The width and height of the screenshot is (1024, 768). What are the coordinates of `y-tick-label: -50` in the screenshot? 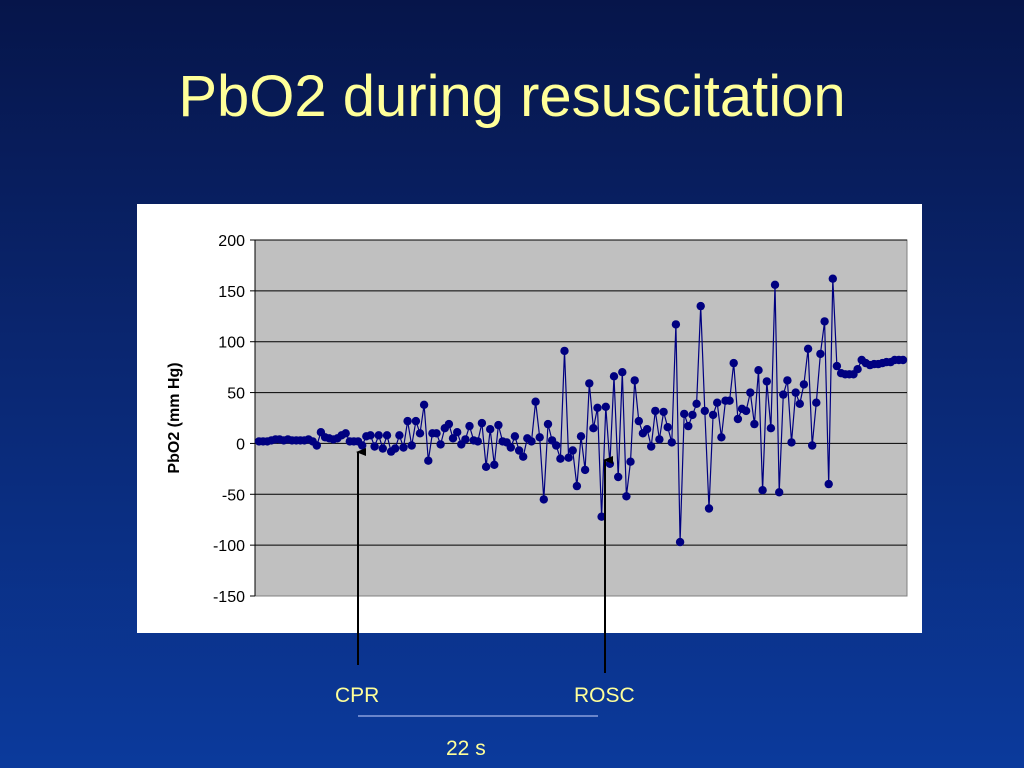 It's located at (233, 495).